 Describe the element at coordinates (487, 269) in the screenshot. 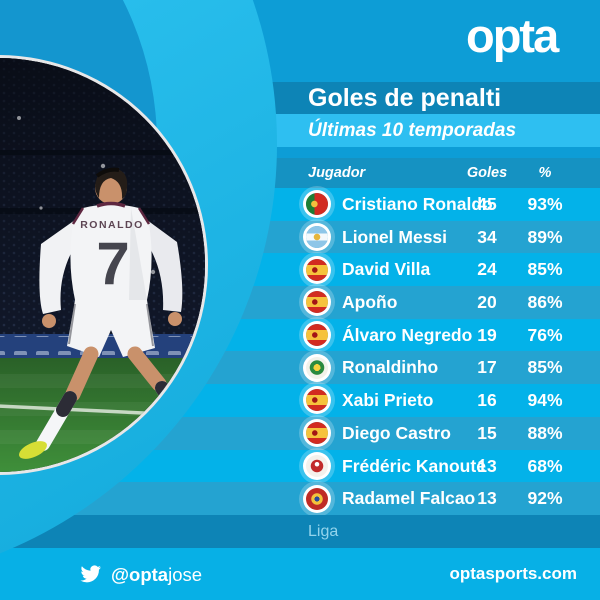

I see `goals-value: 24` at that location.